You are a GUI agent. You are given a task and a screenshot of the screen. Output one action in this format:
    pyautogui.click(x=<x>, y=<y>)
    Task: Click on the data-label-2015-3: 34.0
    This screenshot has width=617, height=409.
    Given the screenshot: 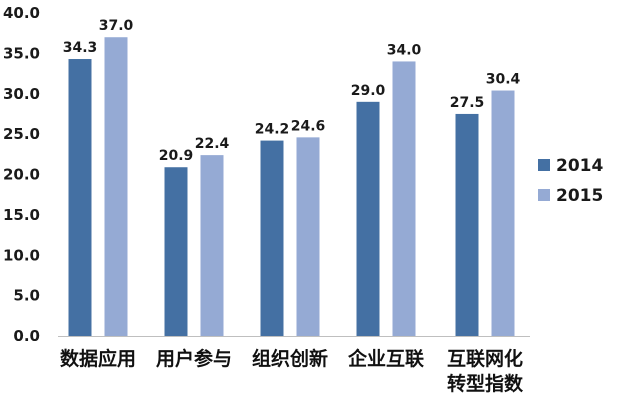 What is the action you would take?
    pyautogui.click(x=404, y=50)
    